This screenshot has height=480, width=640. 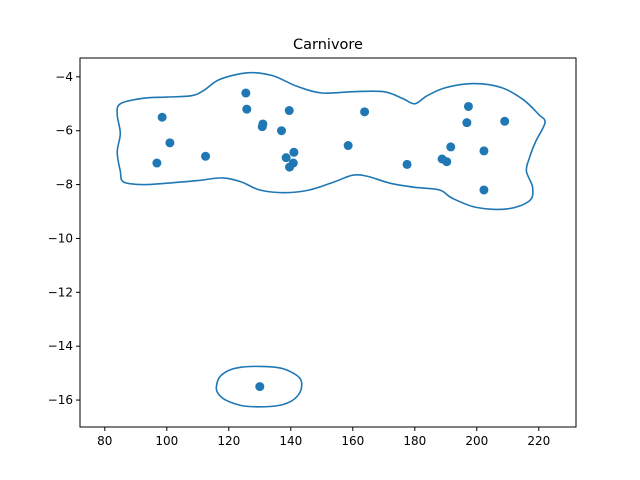 I want to click on chart-title: Carnivore, so click(x=328, y=45).